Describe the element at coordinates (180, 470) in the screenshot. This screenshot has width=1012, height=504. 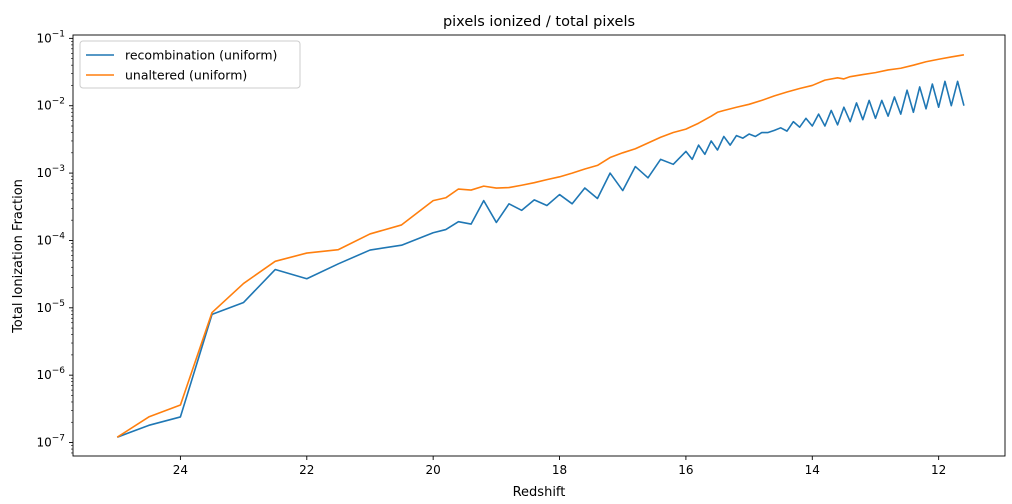
I see `x-tick-label: 24` at that location.